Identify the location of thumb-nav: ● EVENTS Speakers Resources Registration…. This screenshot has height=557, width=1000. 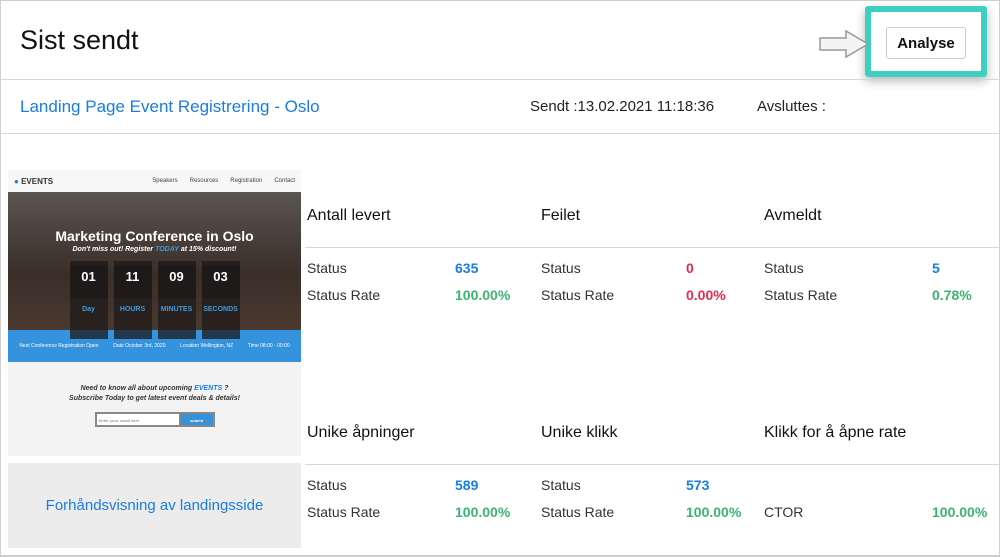
(154, 181).